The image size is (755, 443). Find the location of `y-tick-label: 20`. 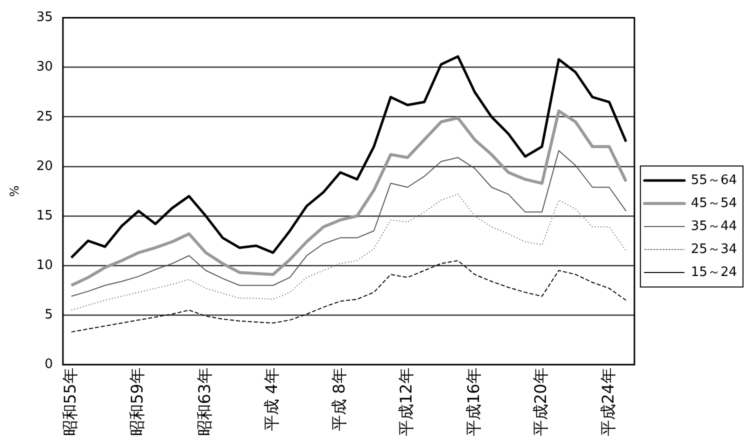

y-tick-label: 20 is located at coordinates (44, 166).